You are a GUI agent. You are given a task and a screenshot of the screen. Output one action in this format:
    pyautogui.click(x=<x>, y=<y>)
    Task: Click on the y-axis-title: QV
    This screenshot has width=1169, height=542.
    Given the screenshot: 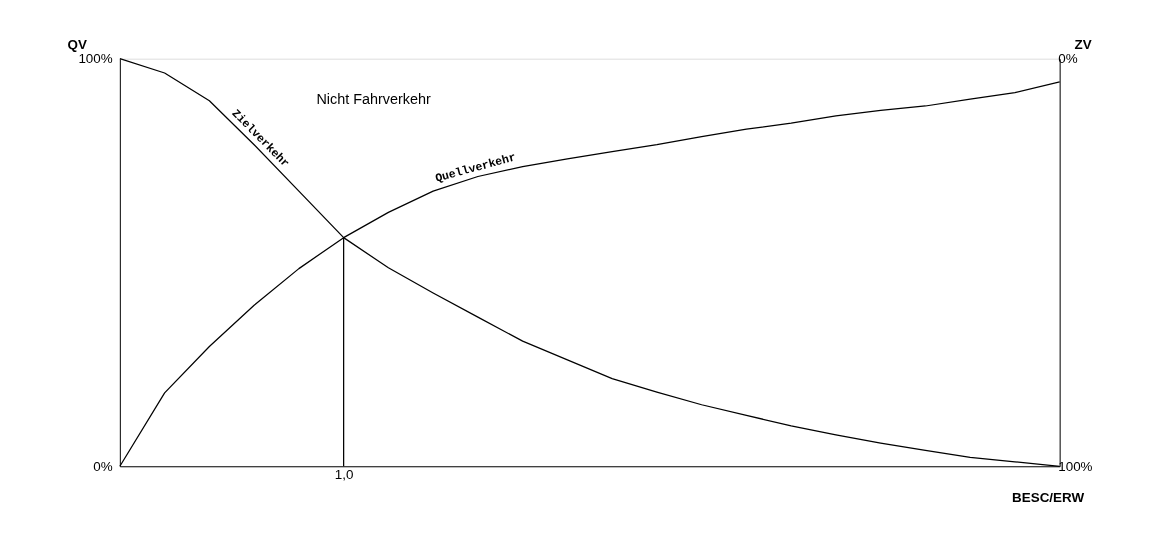 What is the action you would take?
    pyautogui.click(x=77, y=44)
    